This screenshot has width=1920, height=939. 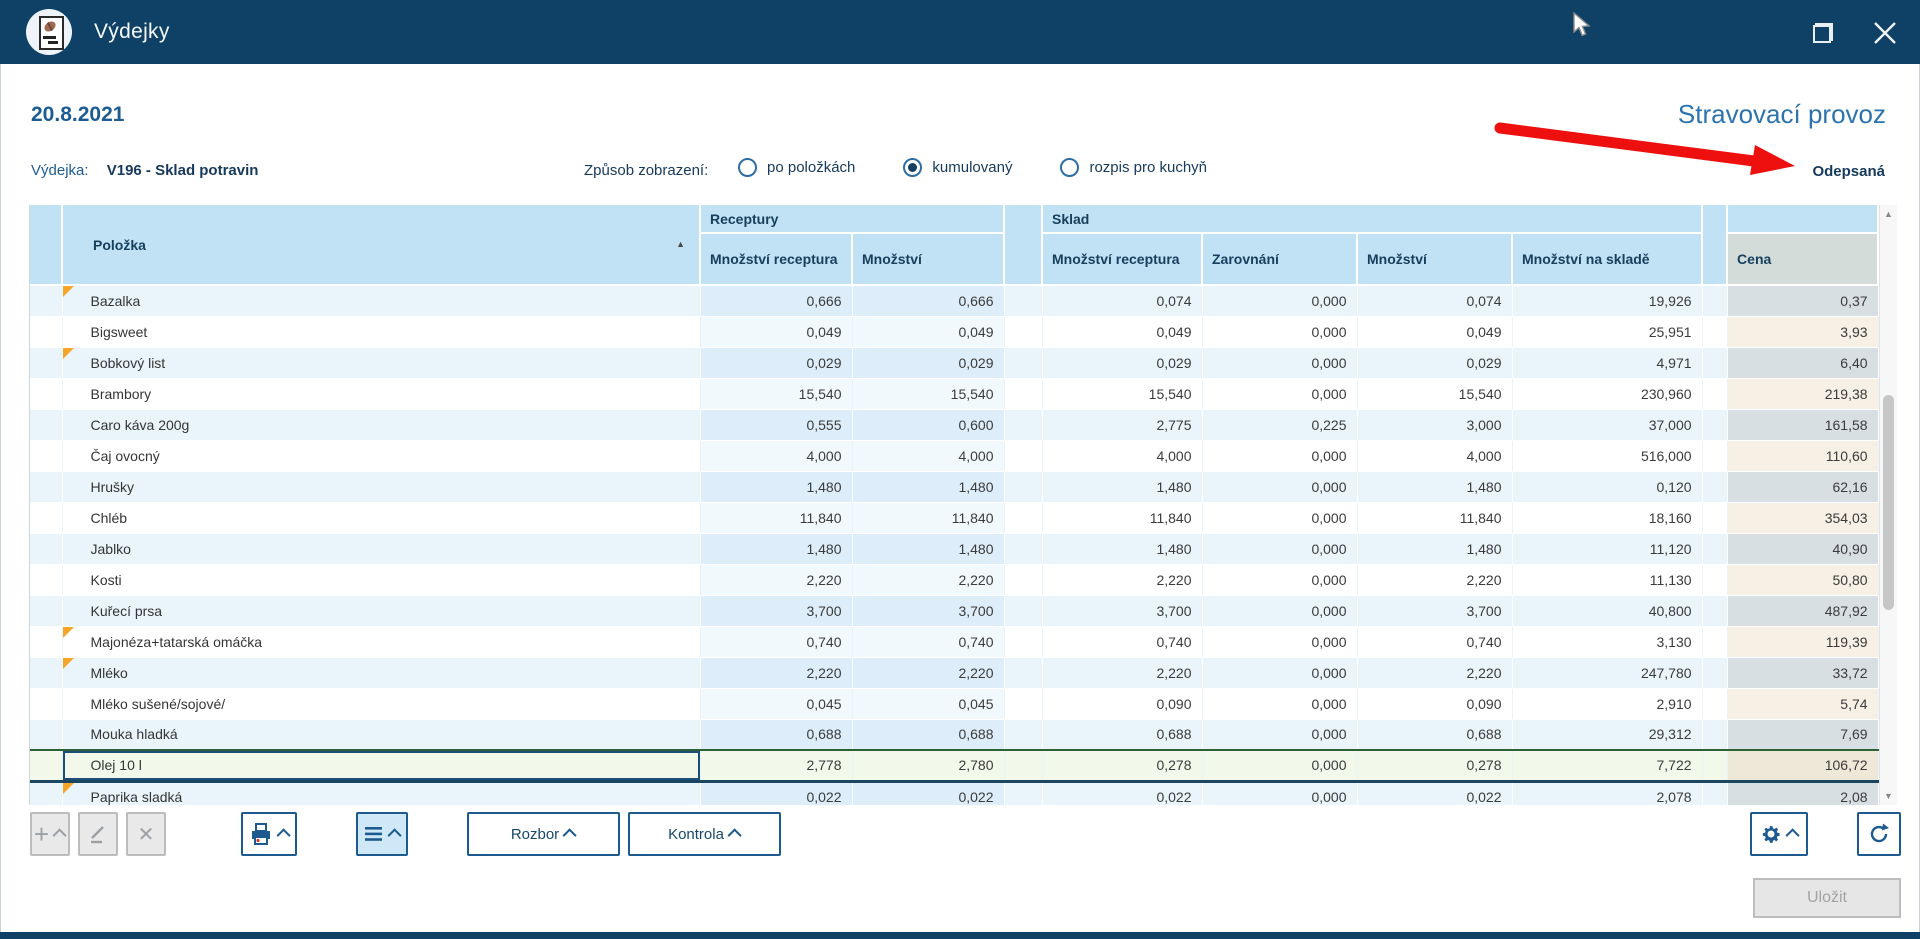 What do you see at coordinates (98, 834) in the screenshot?
I see `edit-row-button` at bounding box center [98, 834].